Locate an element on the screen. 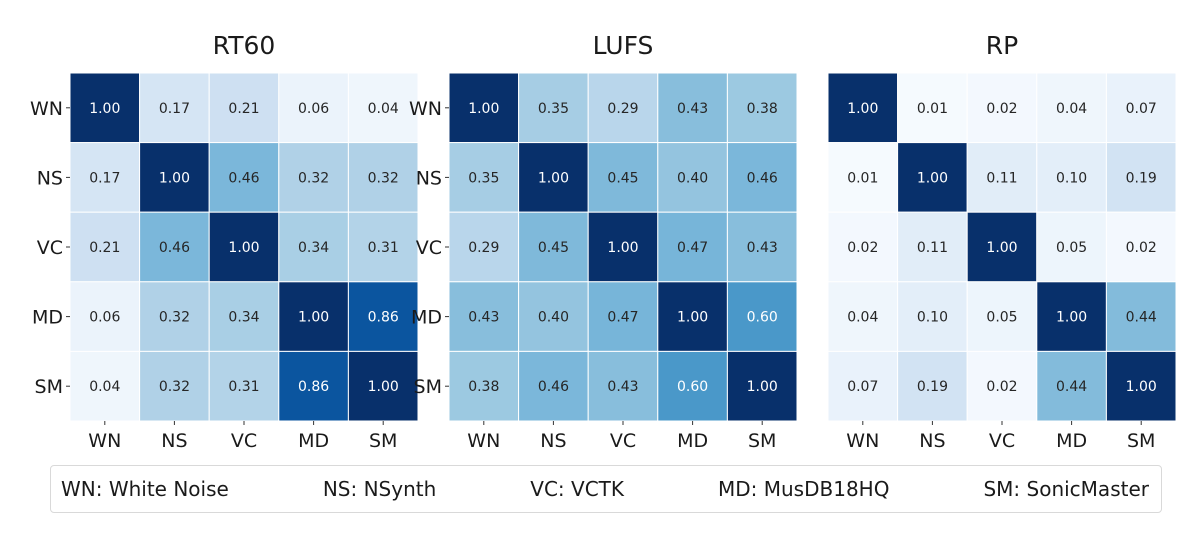 The height and width of the screenshot is (545, 1200). cell-value-label: 0.47 is located at coordinates (692, 248).